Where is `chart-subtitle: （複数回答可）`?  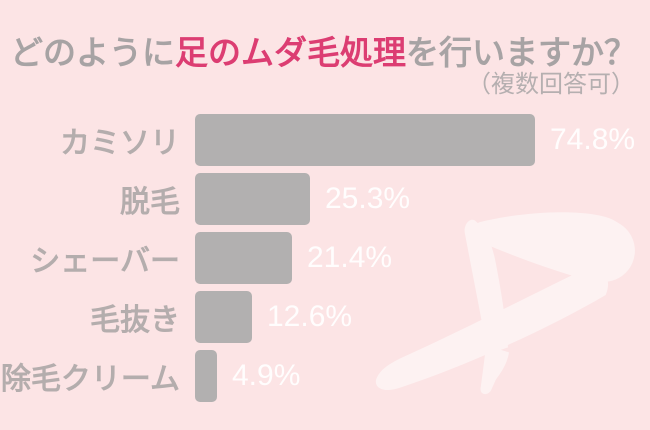 chart-subtitle: （複数回答可） is located at coordinates (551, 84).